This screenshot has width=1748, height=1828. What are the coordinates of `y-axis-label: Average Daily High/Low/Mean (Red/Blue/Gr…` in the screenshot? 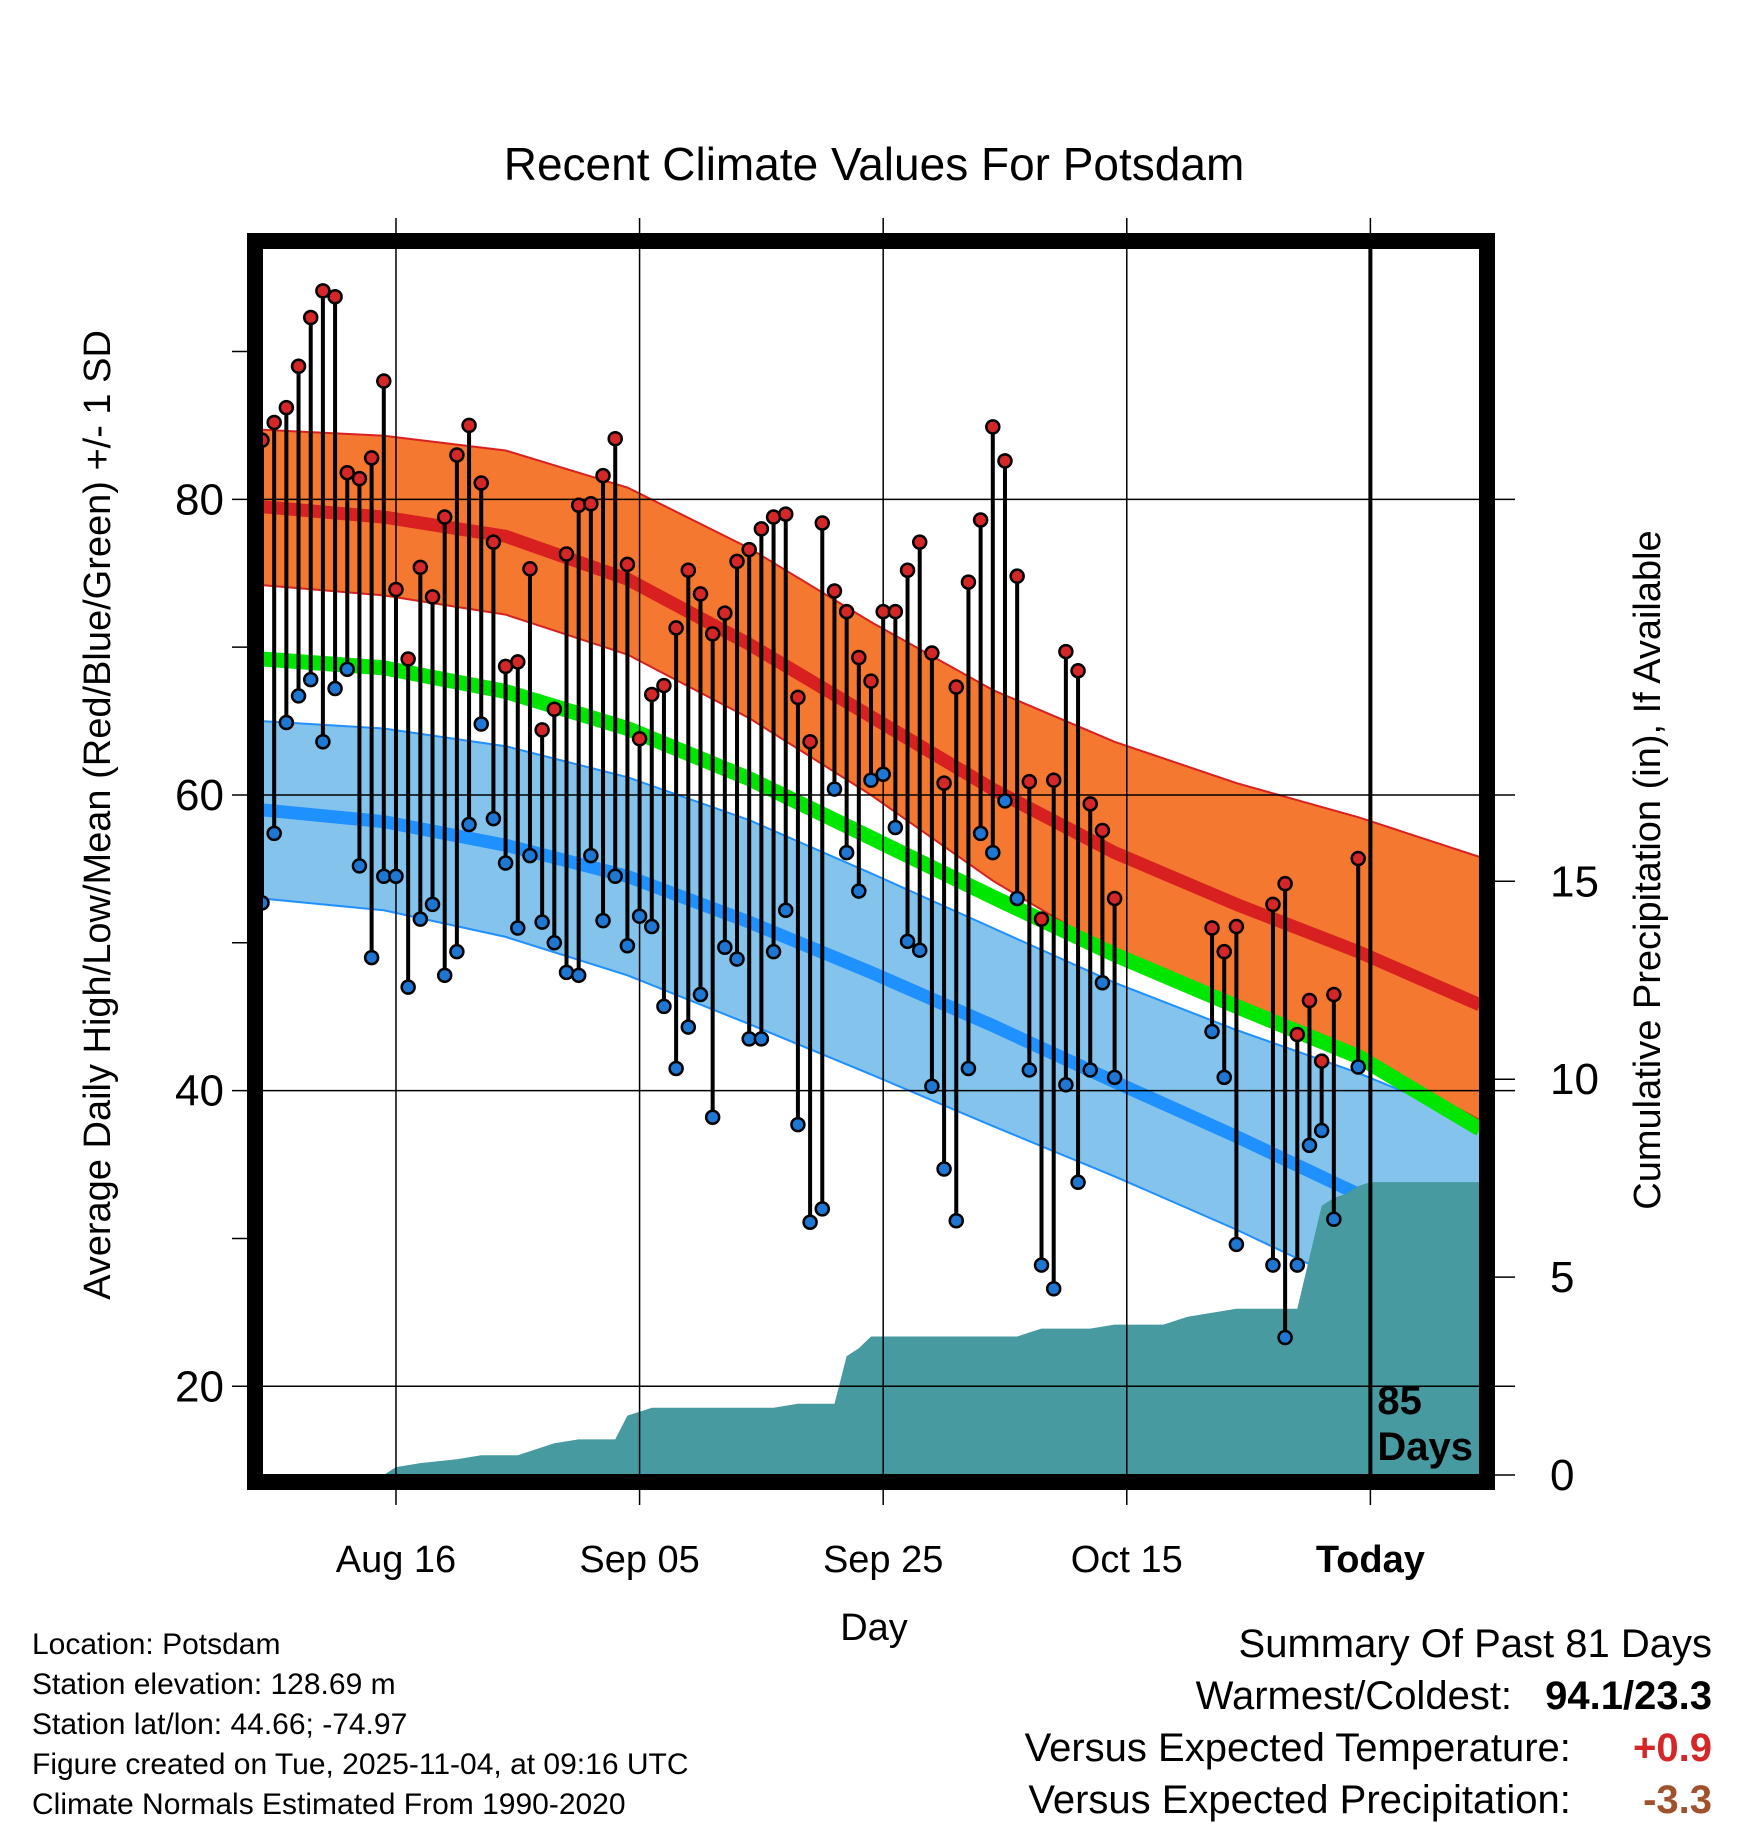 It's located at (98, 815).